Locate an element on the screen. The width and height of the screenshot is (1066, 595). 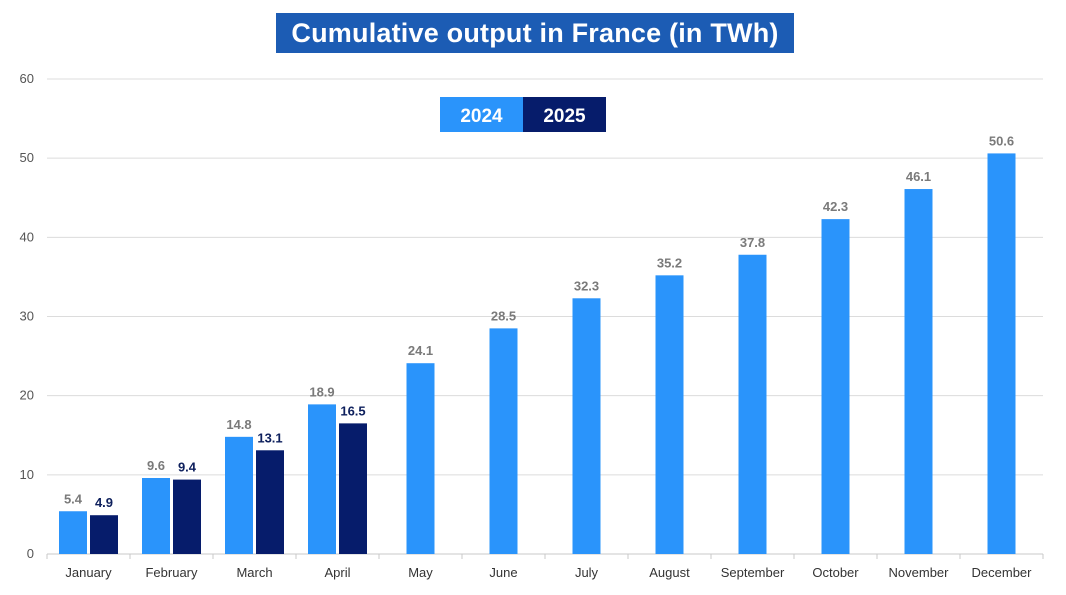
legend: 2024 2025 is located at coordinates (523, 114).